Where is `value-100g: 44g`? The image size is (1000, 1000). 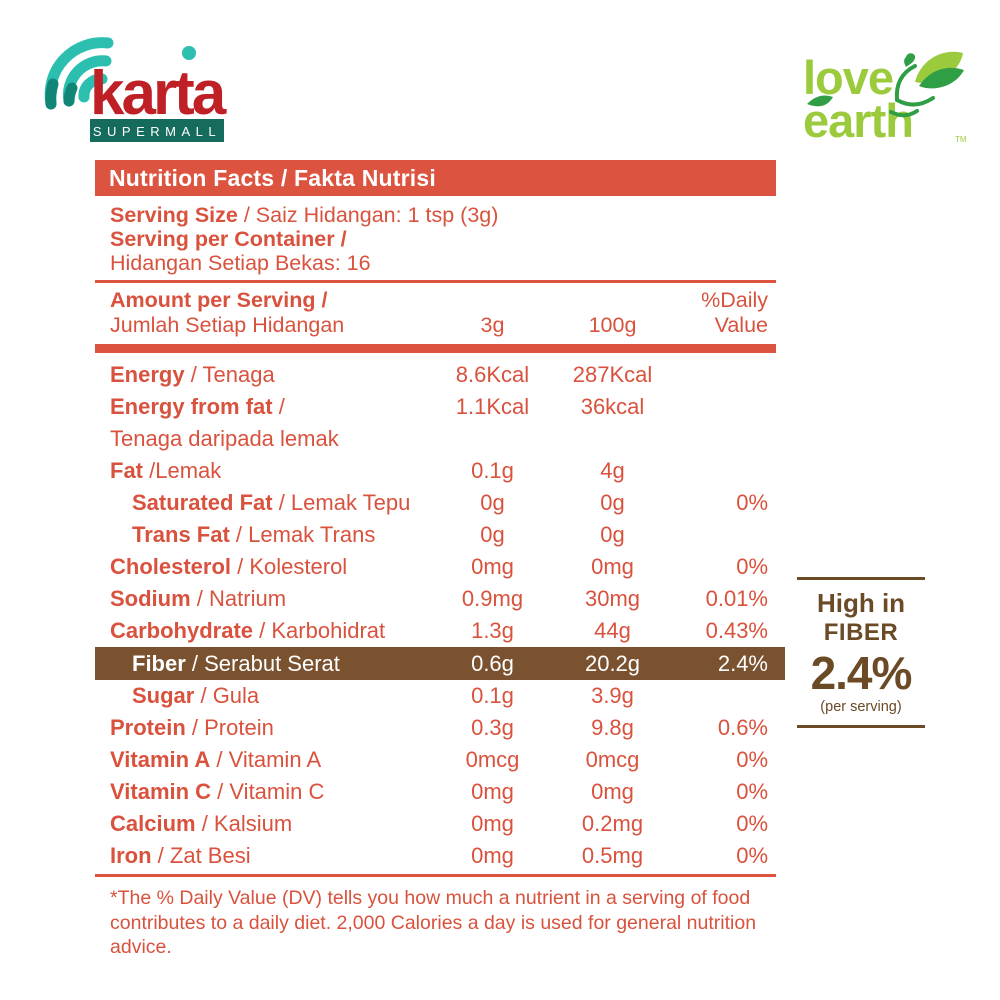 value-100g: 44g is located at coordinates (612, 630).